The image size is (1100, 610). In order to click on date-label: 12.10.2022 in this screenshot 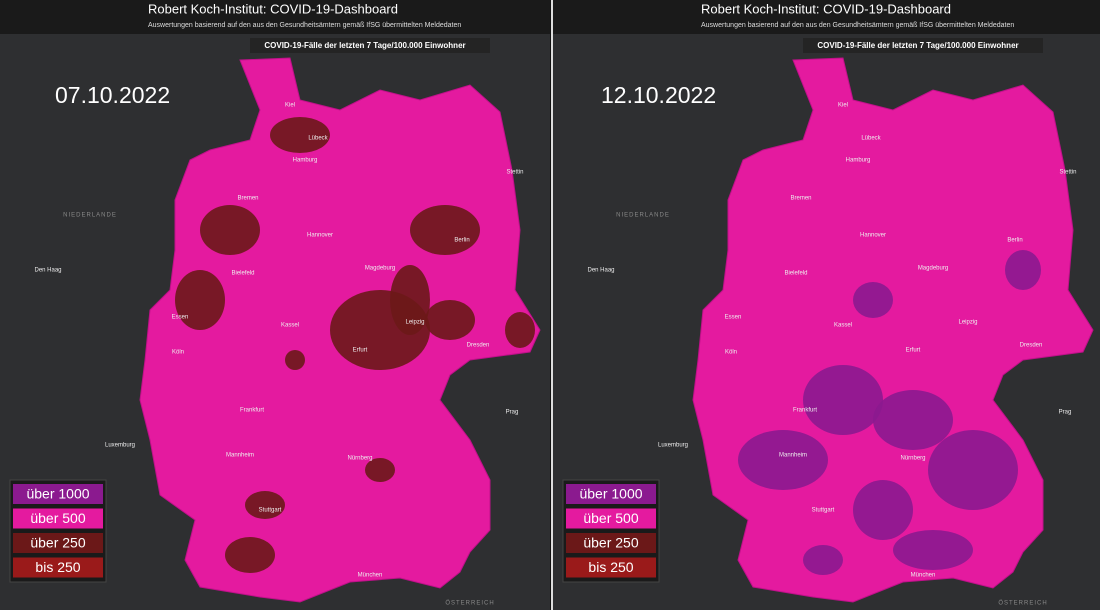, I will do `click(658, 95)`.